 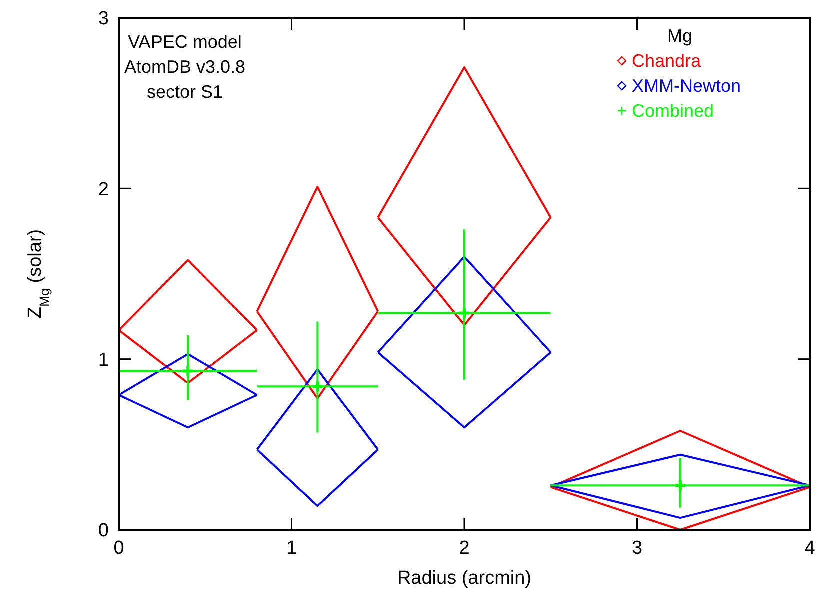 What do you see at coordinates (687, 86) in the screenshot?
I see `legend-label: XMM-Newton` at bounding box center [687, 86].